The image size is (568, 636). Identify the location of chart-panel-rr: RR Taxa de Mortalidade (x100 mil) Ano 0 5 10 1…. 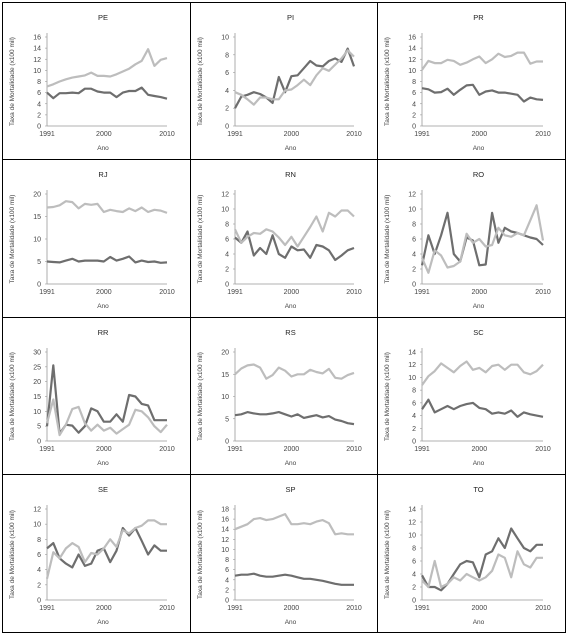
(96, 395).